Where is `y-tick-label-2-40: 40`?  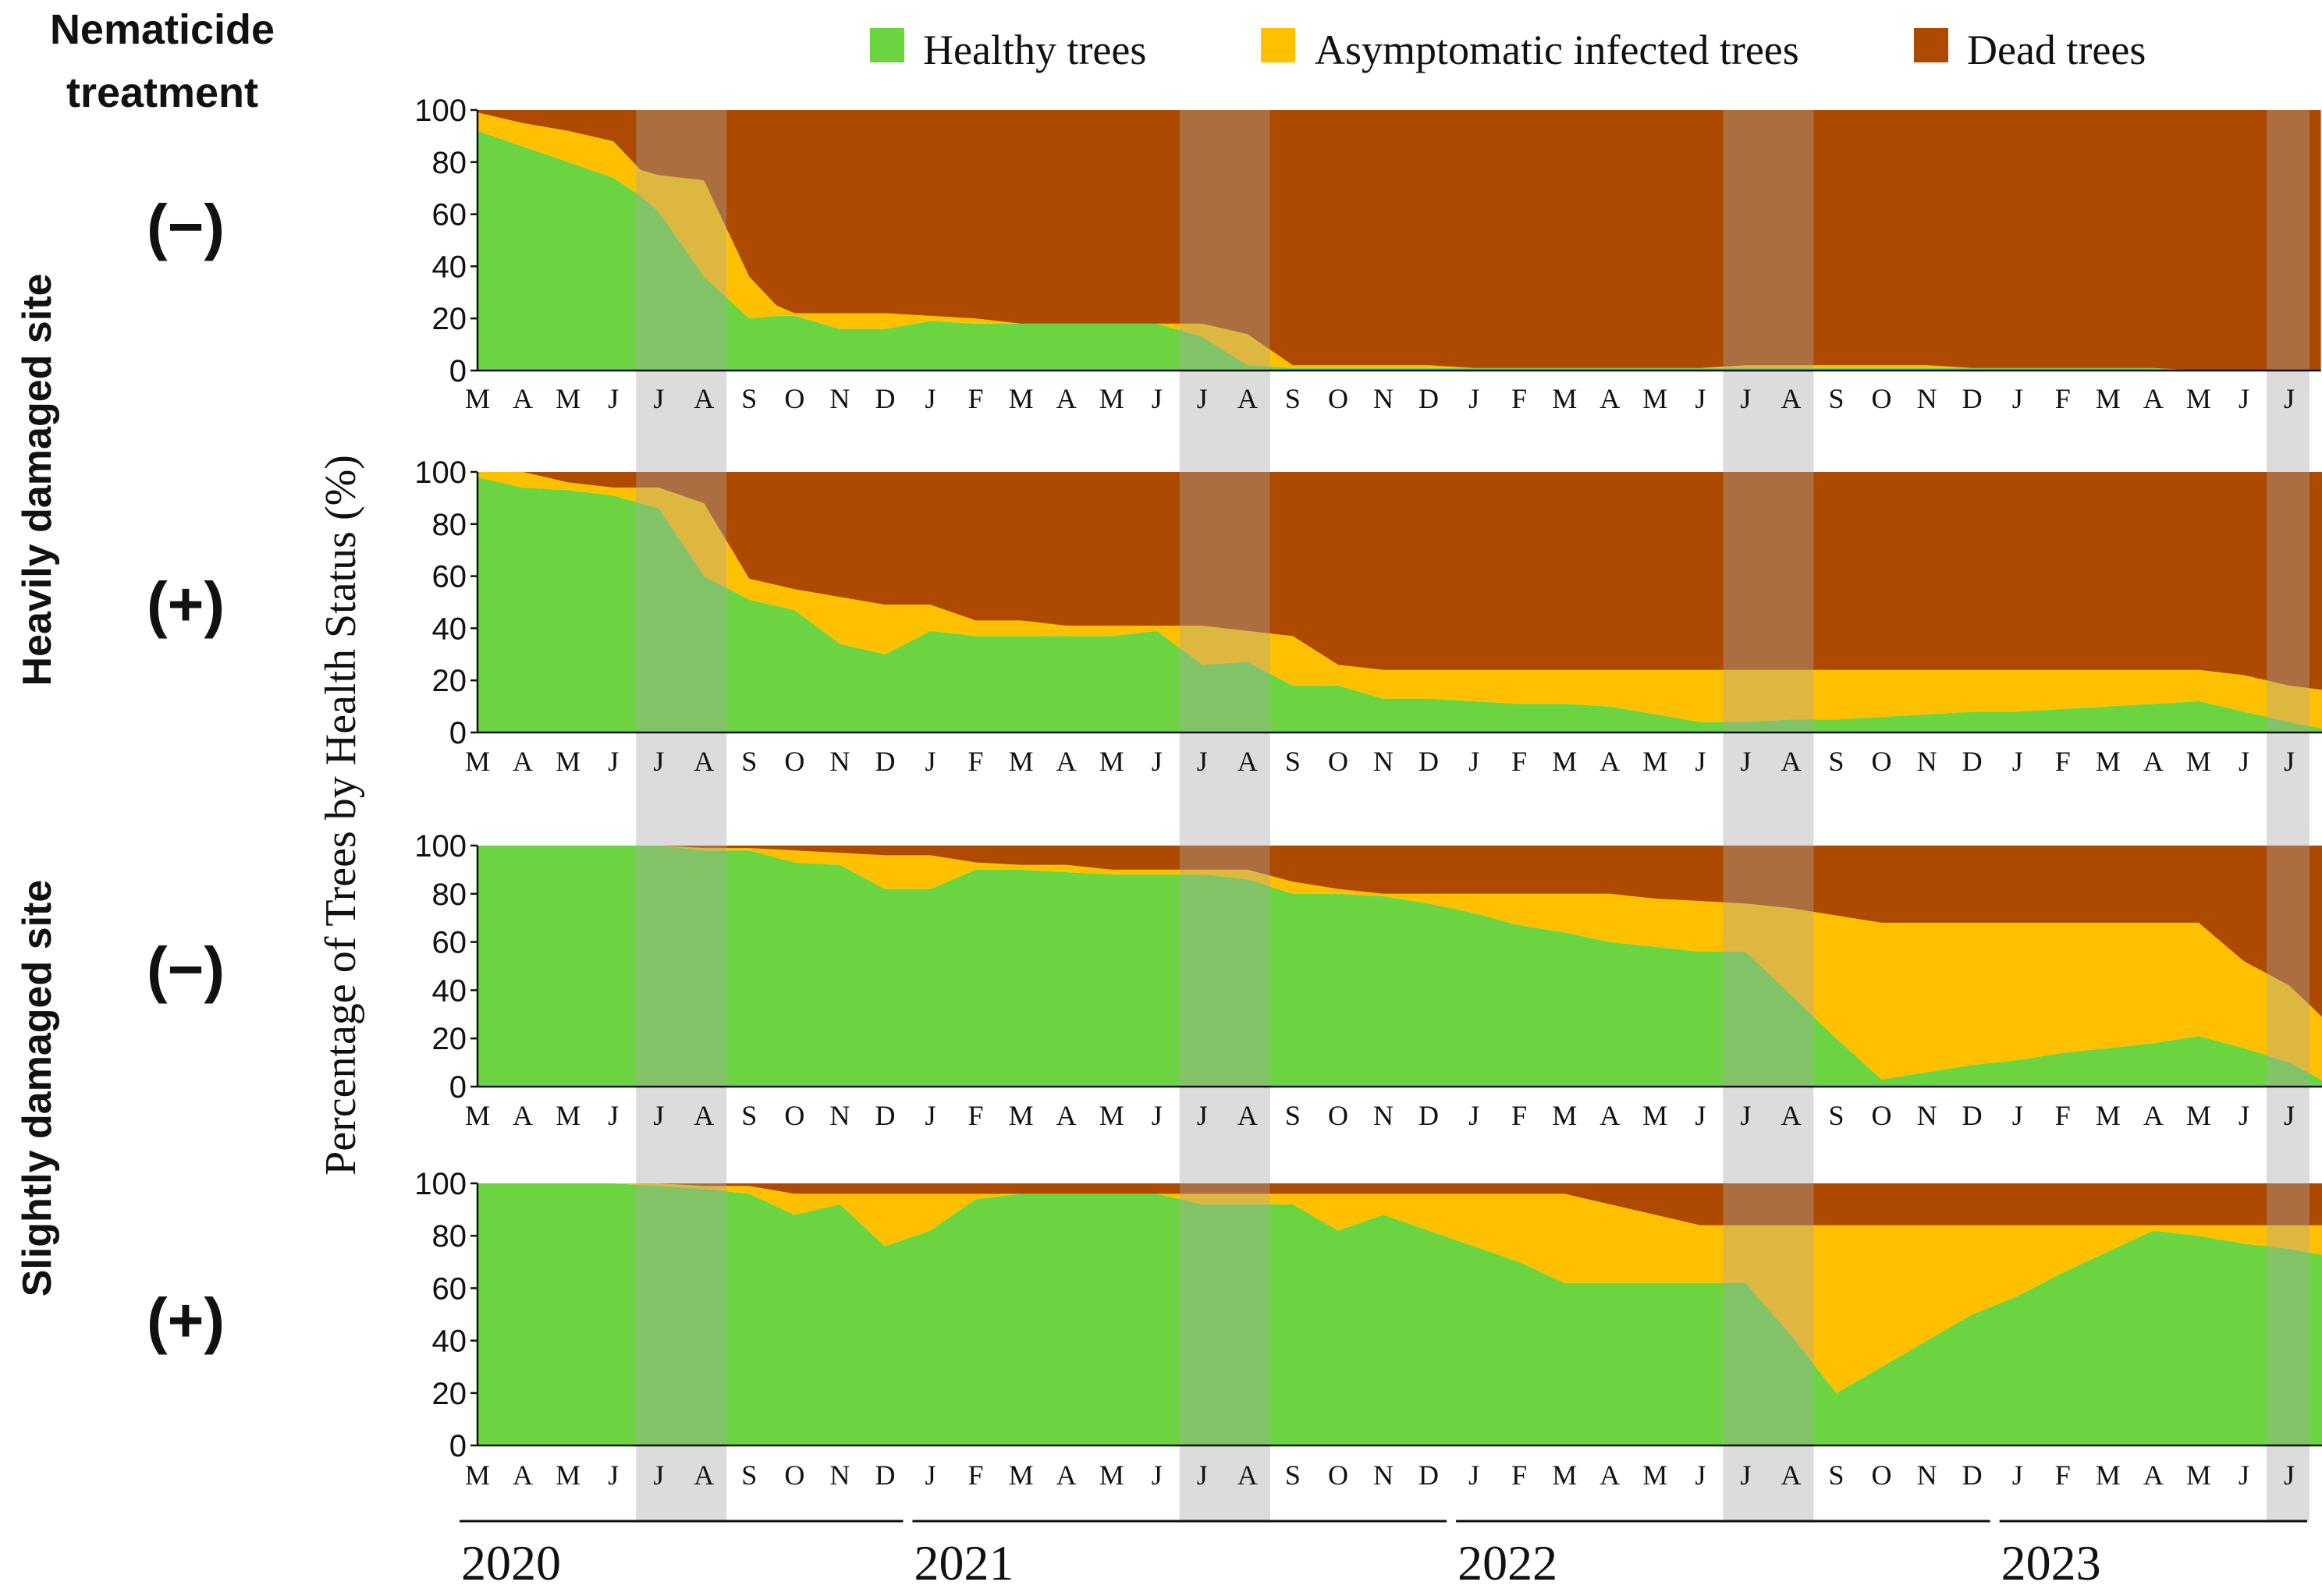 y-tick-label-2-40: 40 is located at coordinates (449, 991).